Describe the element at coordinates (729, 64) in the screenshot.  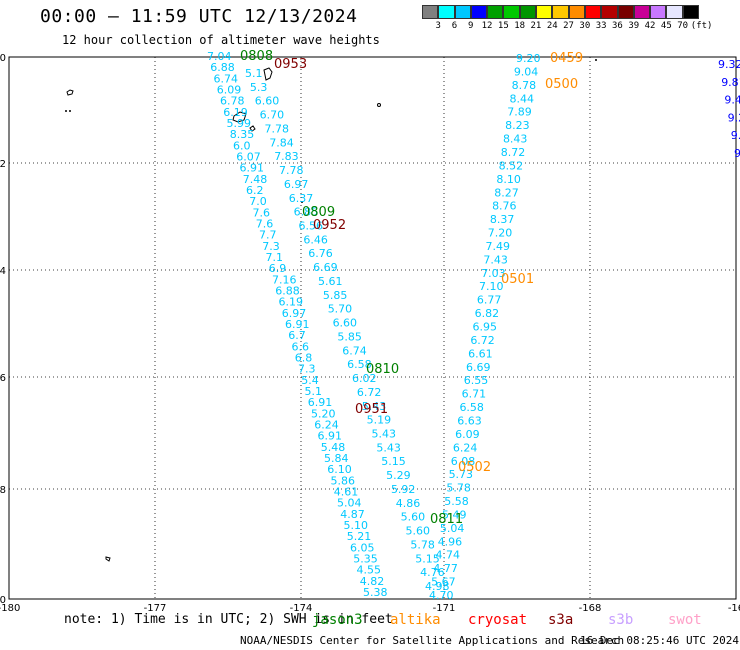
I see `wave-height-label: 9.32` at that location.